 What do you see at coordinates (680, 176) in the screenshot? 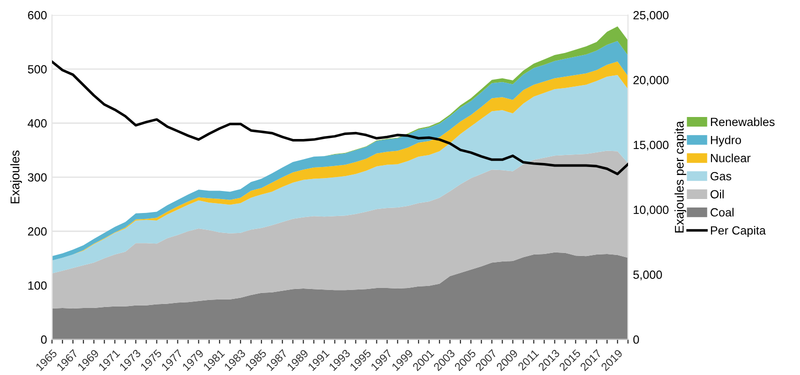
I see `y2-axis-title: Exajoules per capita` at bounding box center [680, 176].